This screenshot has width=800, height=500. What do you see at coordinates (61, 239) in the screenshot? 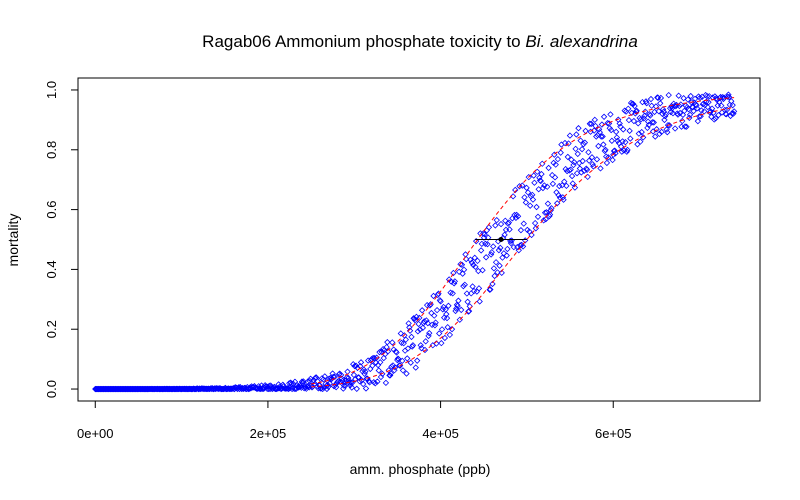
I see `y-axis: 0.0 0.2 0.4 0.6 0.8 1.0` at bounding box center [61, 239].